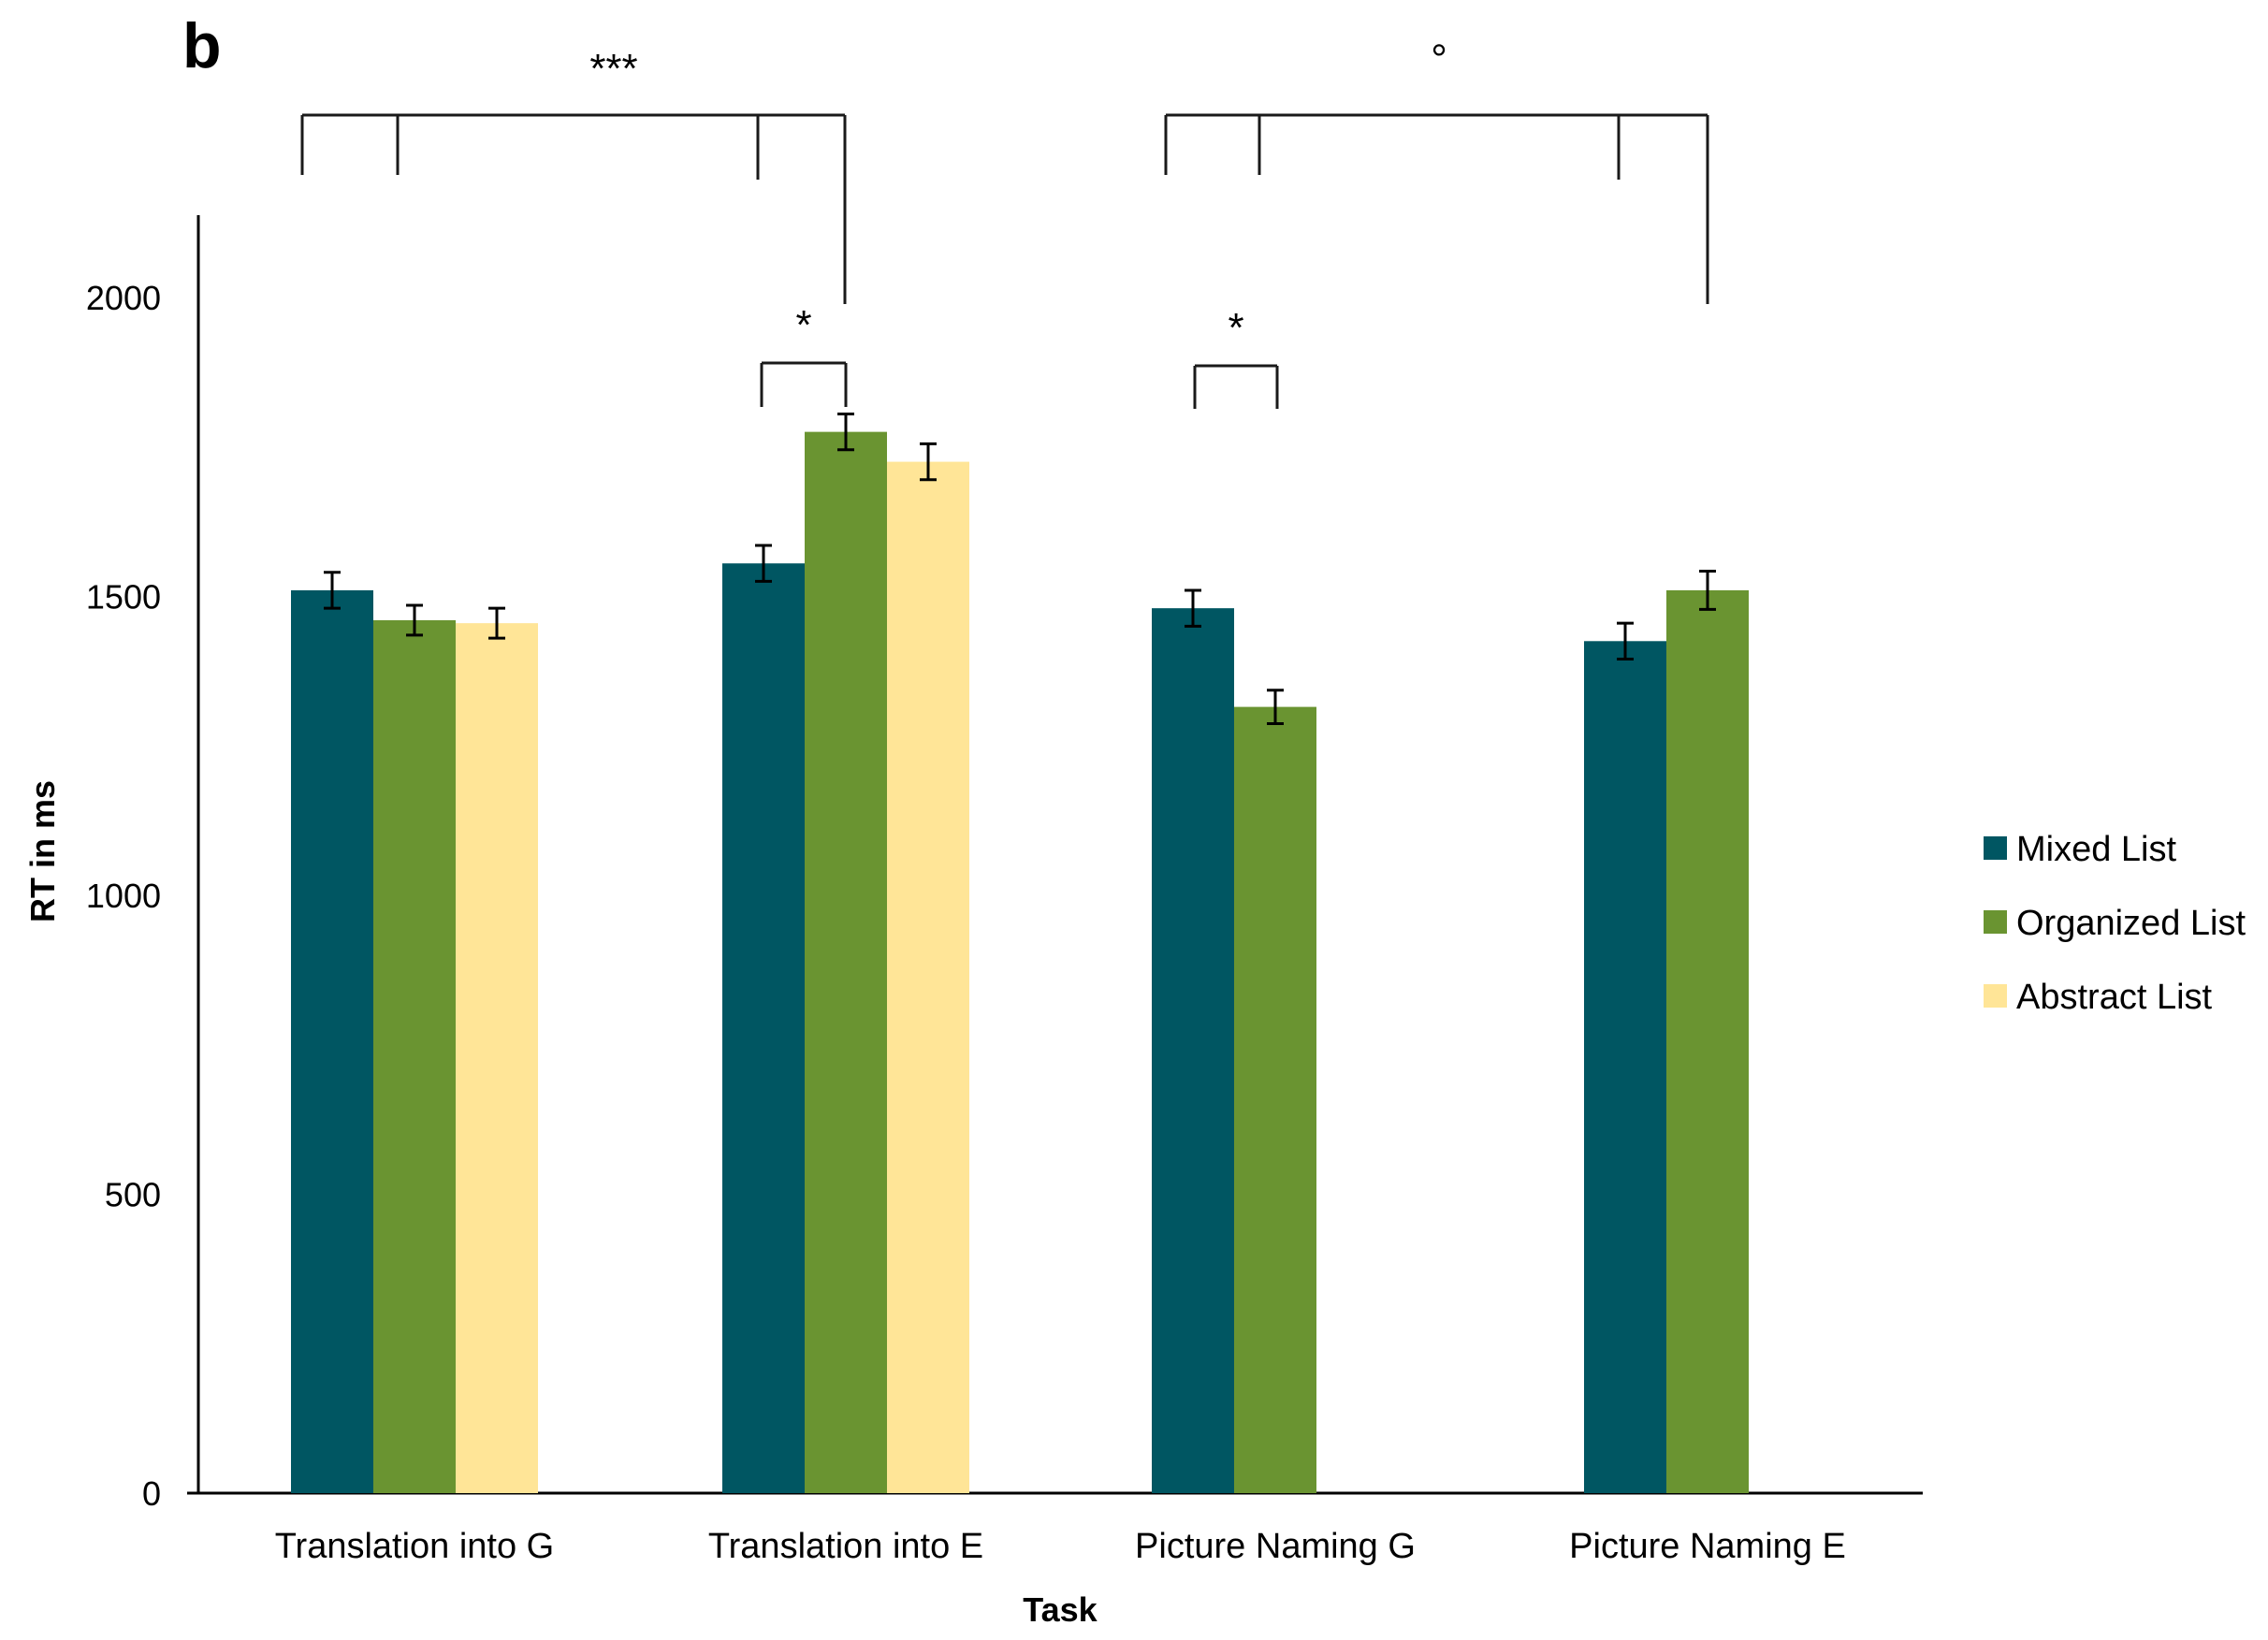  What do you see at coordinates (497, 623) in the screenshot?
I see `error-bar-abstract-list-translation-into-g` at bounding box center [497, 623].